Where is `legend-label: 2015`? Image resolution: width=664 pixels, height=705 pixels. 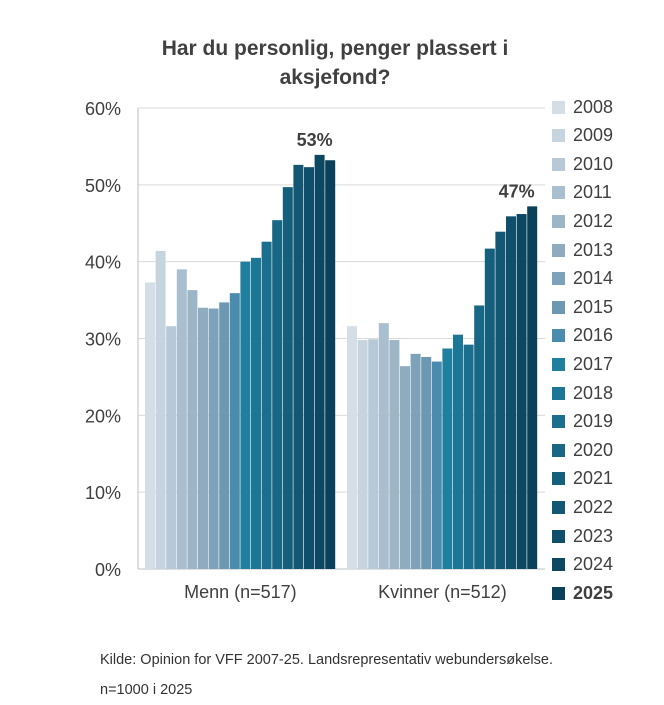 legend-label: 2015 is located at coordinates (593, 306).